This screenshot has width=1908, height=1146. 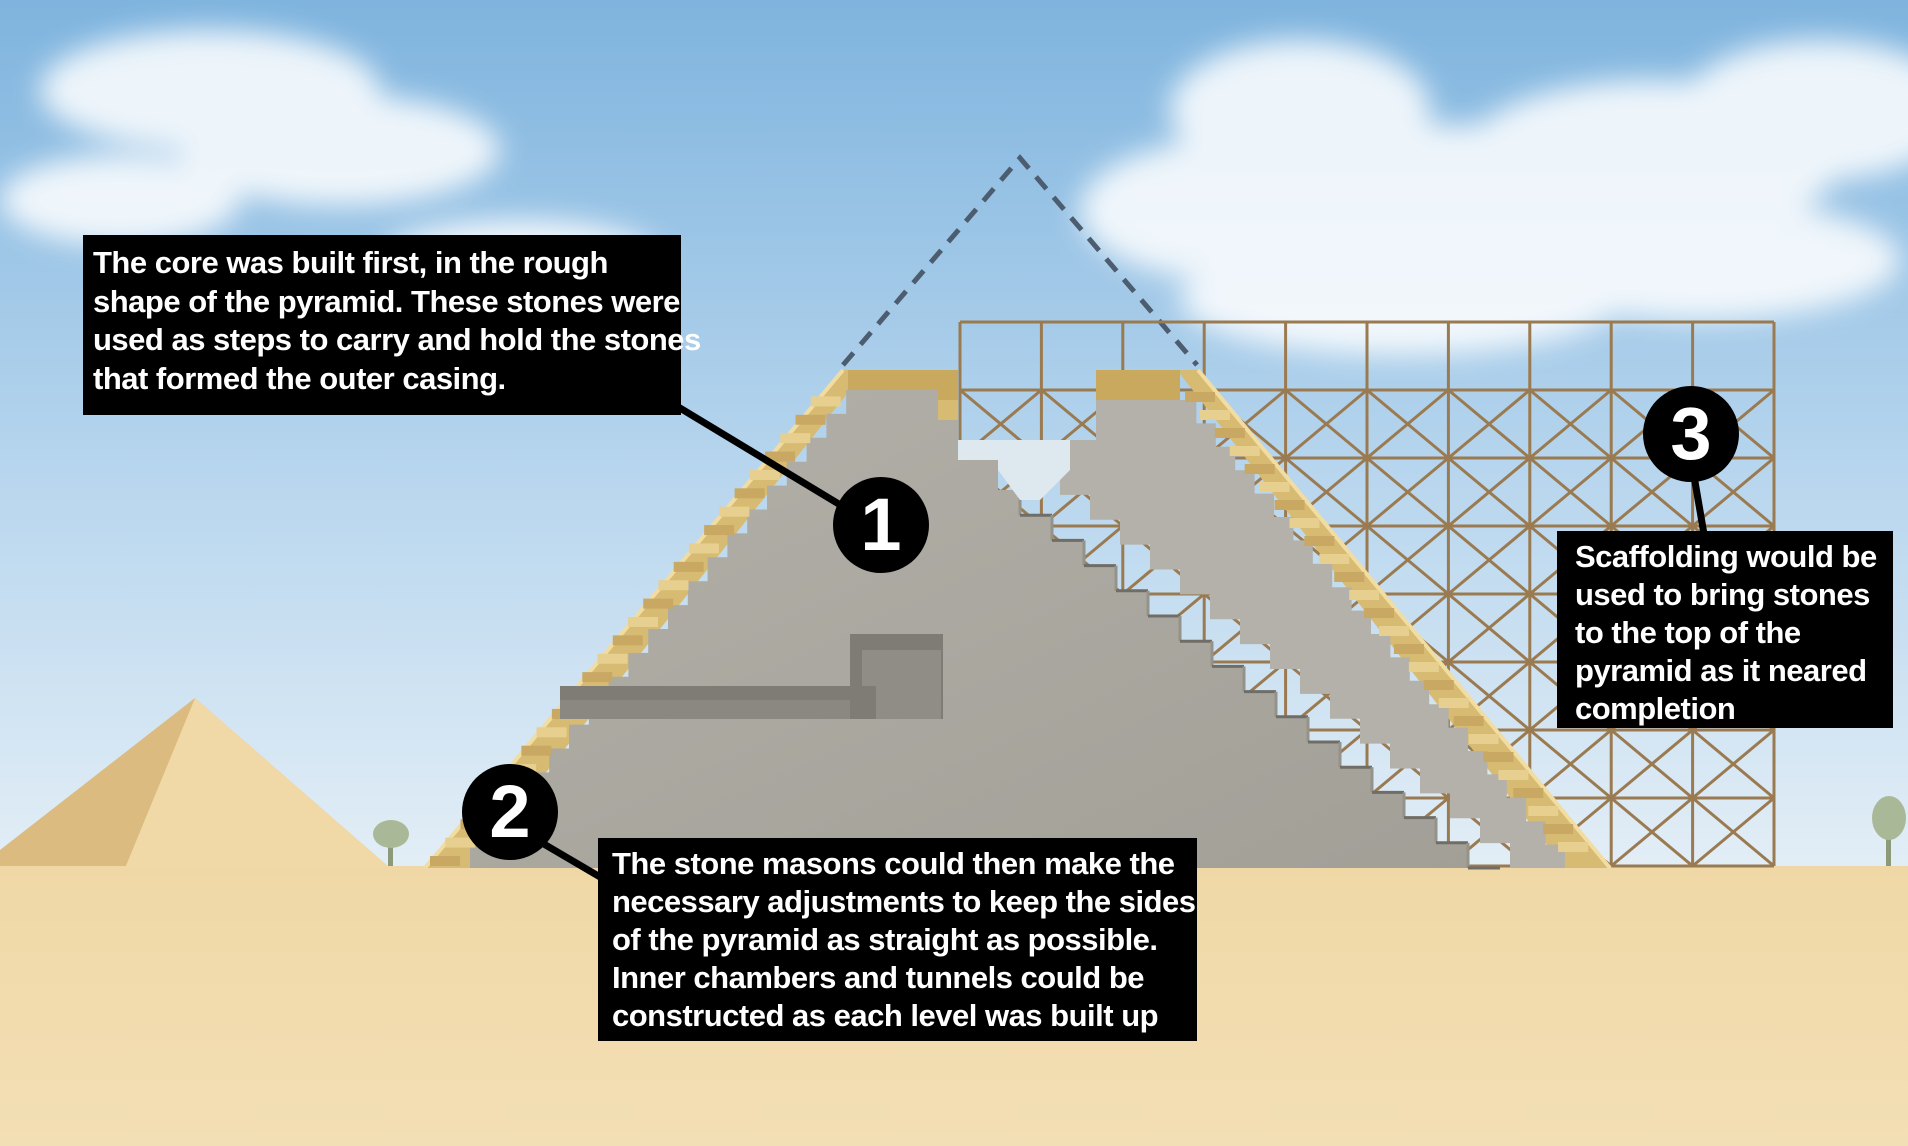 What do you see at coordinates (510, 812) in the screenshot?
I see `step-2-badge: 2` at bounding box center [510, 812].